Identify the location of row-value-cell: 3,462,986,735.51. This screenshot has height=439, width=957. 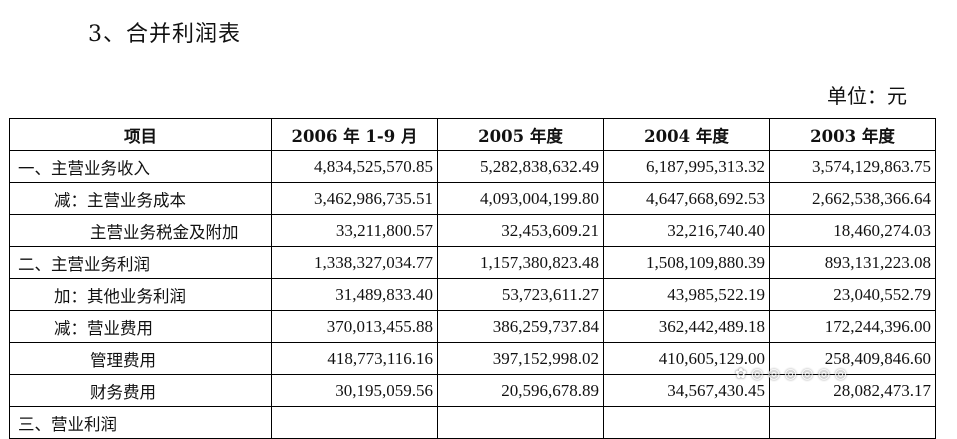
(354, 198).